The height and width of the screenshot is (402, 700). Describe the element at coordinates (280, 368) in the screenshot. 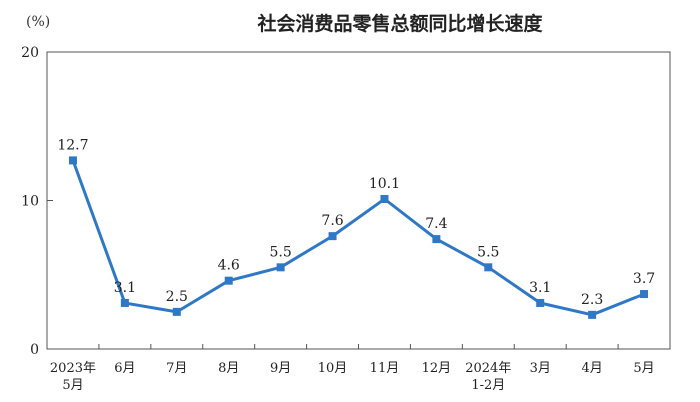

I see `x-tick-label: 9月` at that location.